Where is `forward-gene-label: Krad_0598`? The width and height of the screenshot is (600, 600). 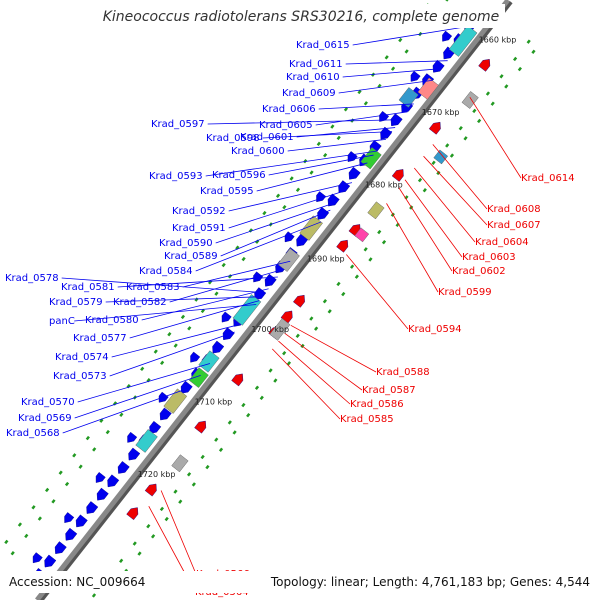 forward-gene-label: Krad_0598 is located at coordinates (233, 138).